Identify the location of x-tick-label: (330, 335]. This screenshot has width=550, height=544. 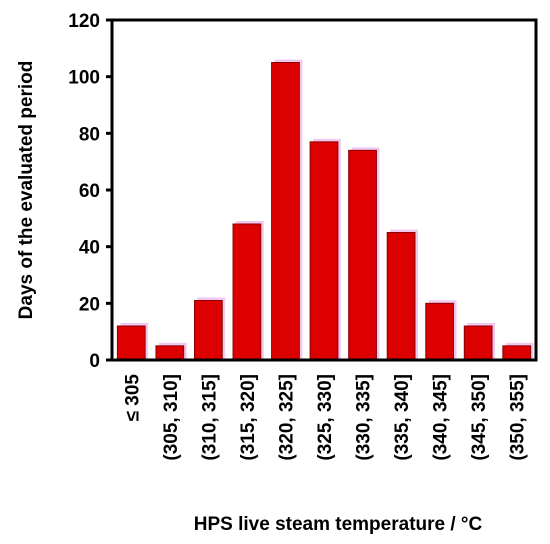
(364, 417).